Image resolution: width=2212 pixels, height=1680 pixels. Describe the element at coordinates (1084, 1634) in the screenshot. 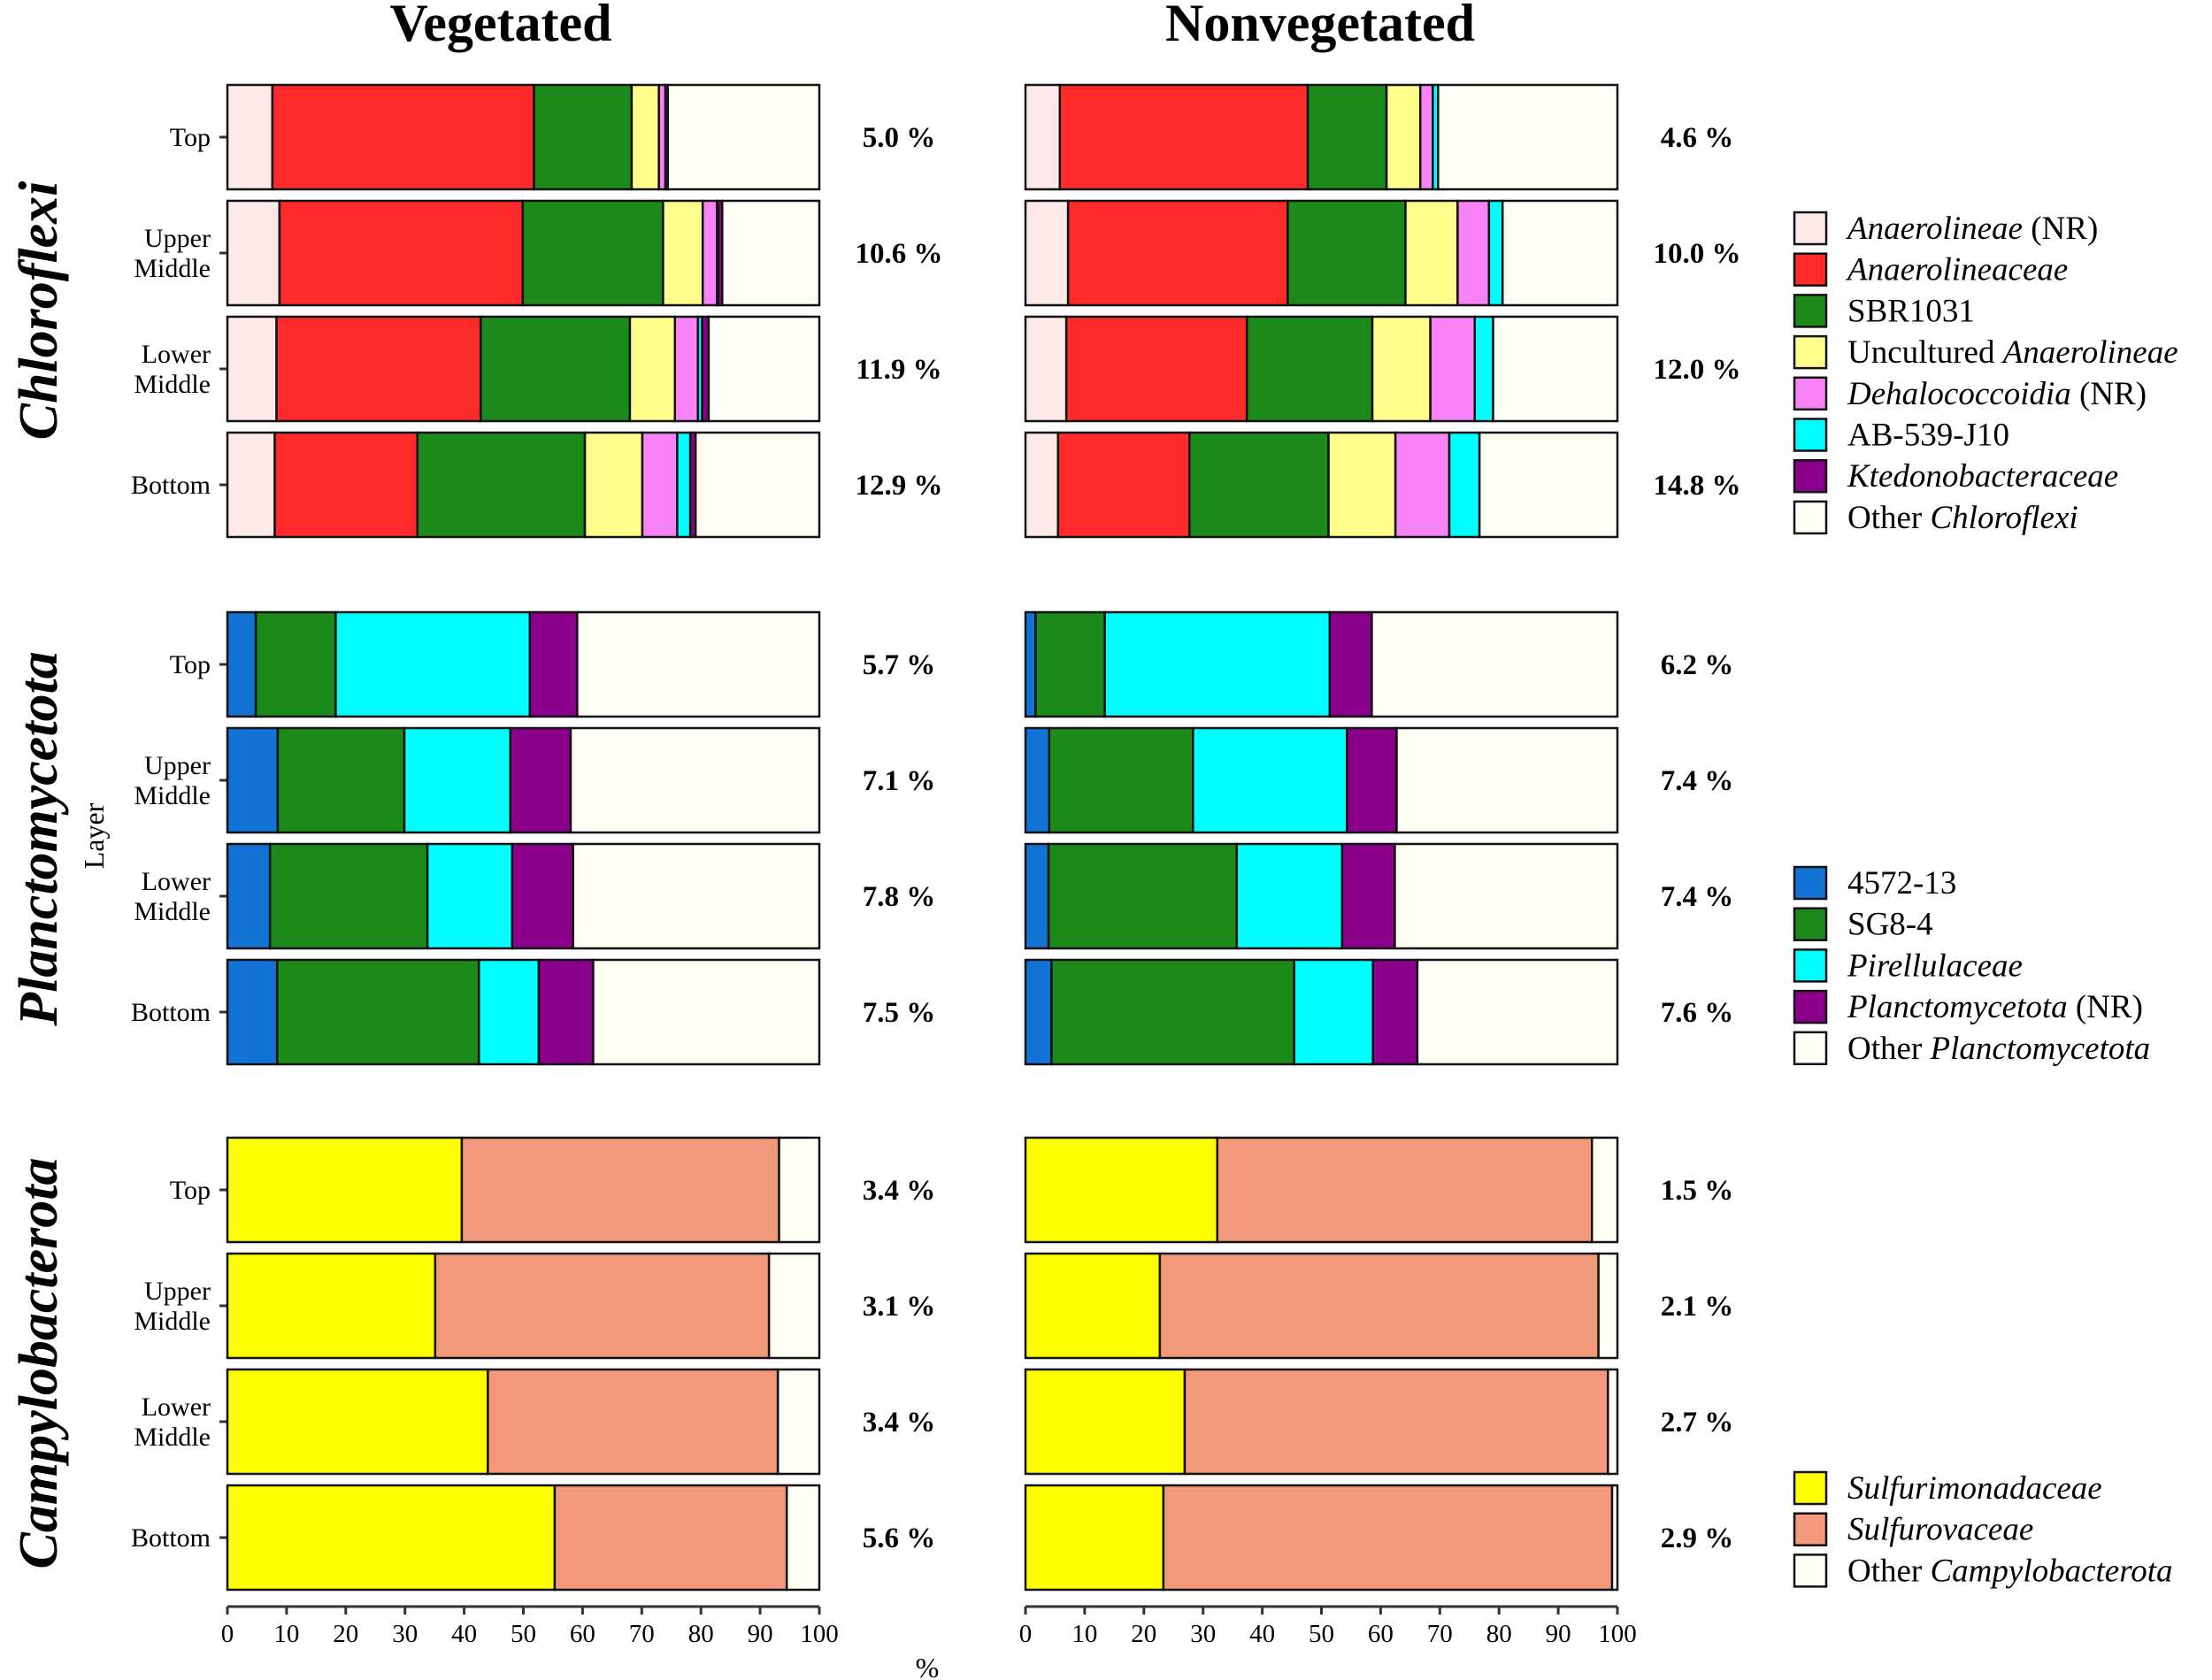

I see `x-tick-label: 10` at that location.